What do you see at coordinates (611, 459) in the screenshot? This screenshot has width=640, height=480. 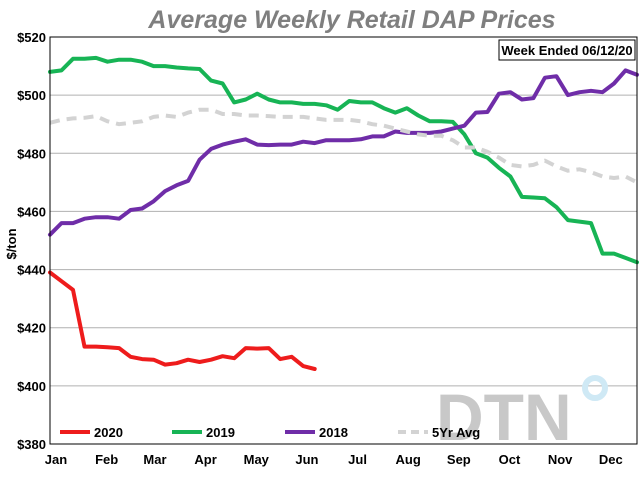 I see `x-tick-label: Dec` at bounding box center [611, 459].